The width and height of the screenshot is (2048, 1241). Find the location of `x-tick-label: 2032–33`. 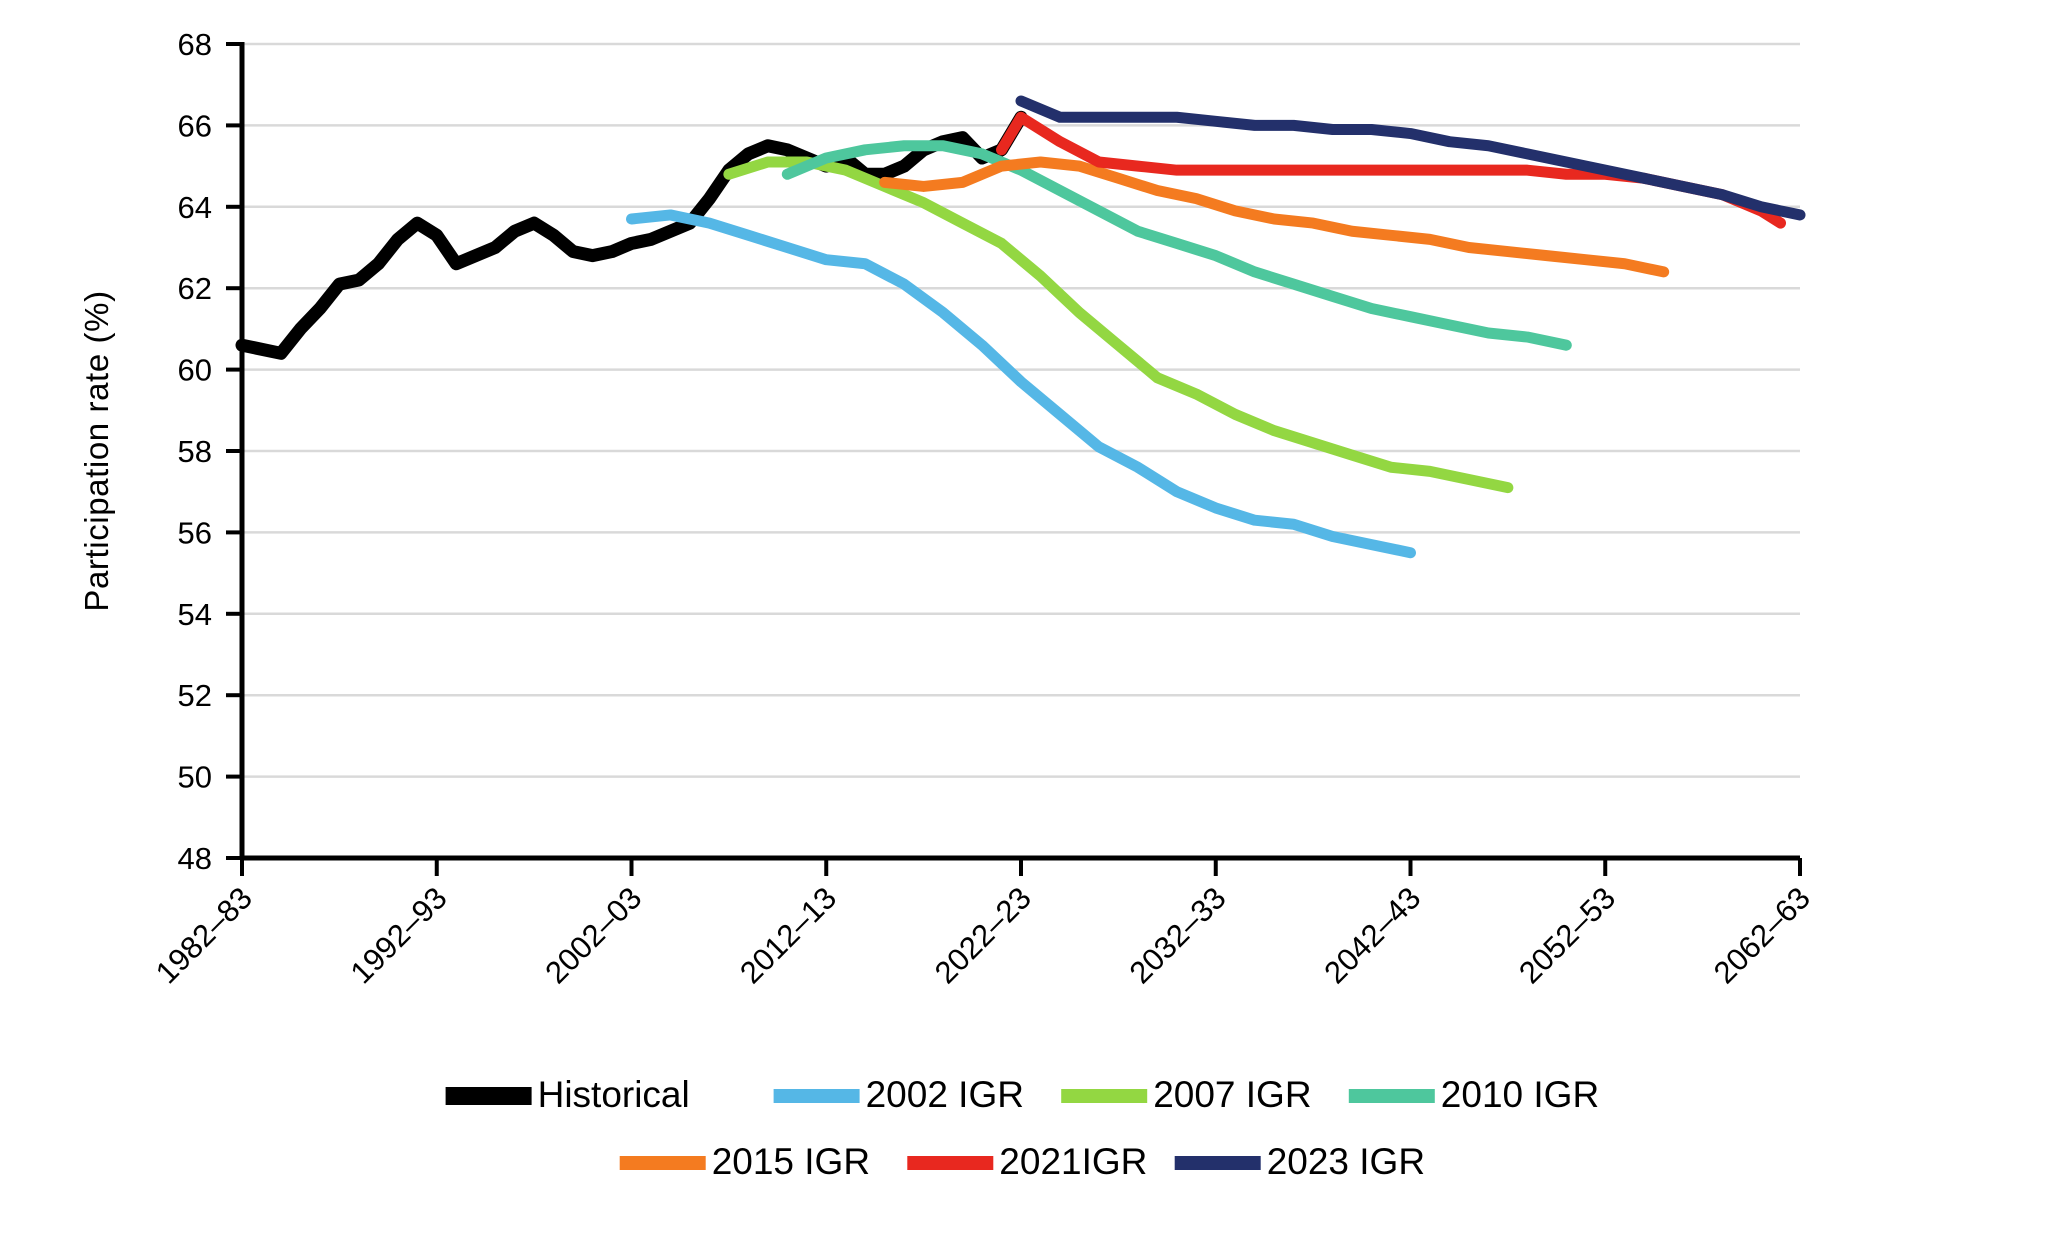

x-tick-label: 2032–33 is located at coordinates (1178, 935).